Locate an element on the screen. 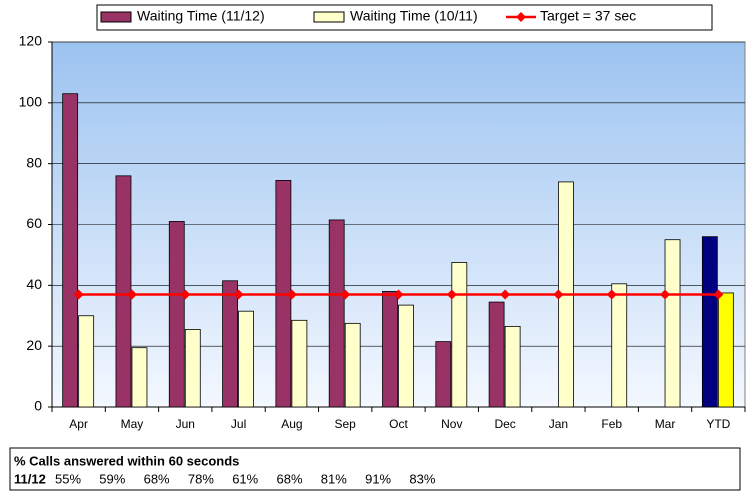 Image resolution: width=751 pixels, height=497 pixels. x-tick-label: Dec is located at coordinates (504, 424).